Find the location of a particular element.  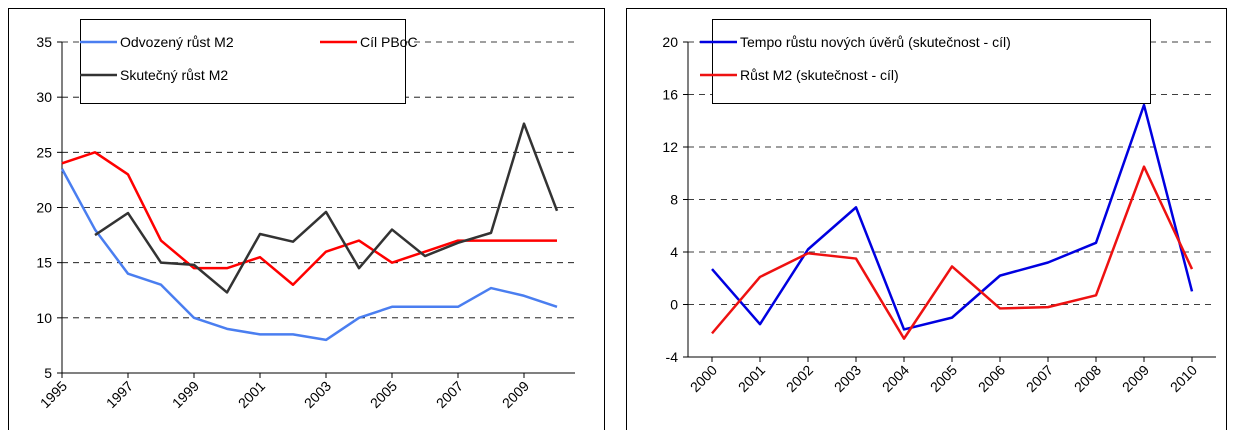

y-tick-label: 12 is located at coordinates (670, 147).